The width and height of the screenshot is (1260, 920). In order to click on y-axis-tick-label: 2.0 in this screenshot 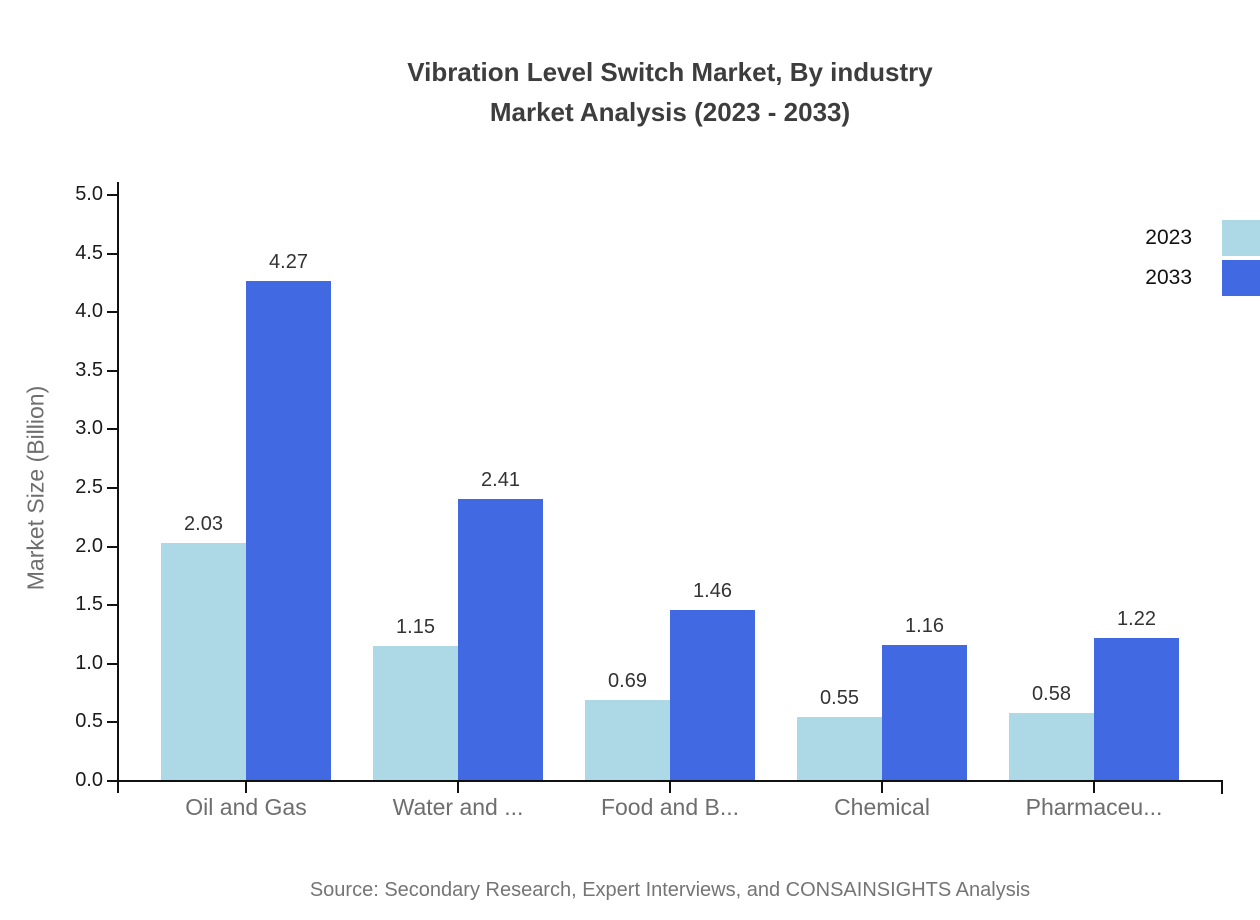, I will do `click(89, 545)`.